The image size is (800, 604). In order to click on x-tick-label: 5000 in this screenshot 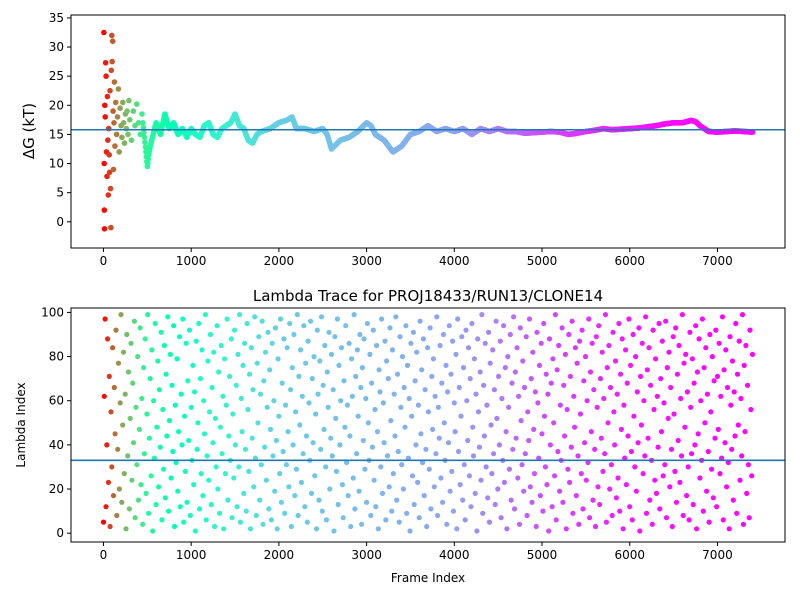, I will do `click(542, 555)`.